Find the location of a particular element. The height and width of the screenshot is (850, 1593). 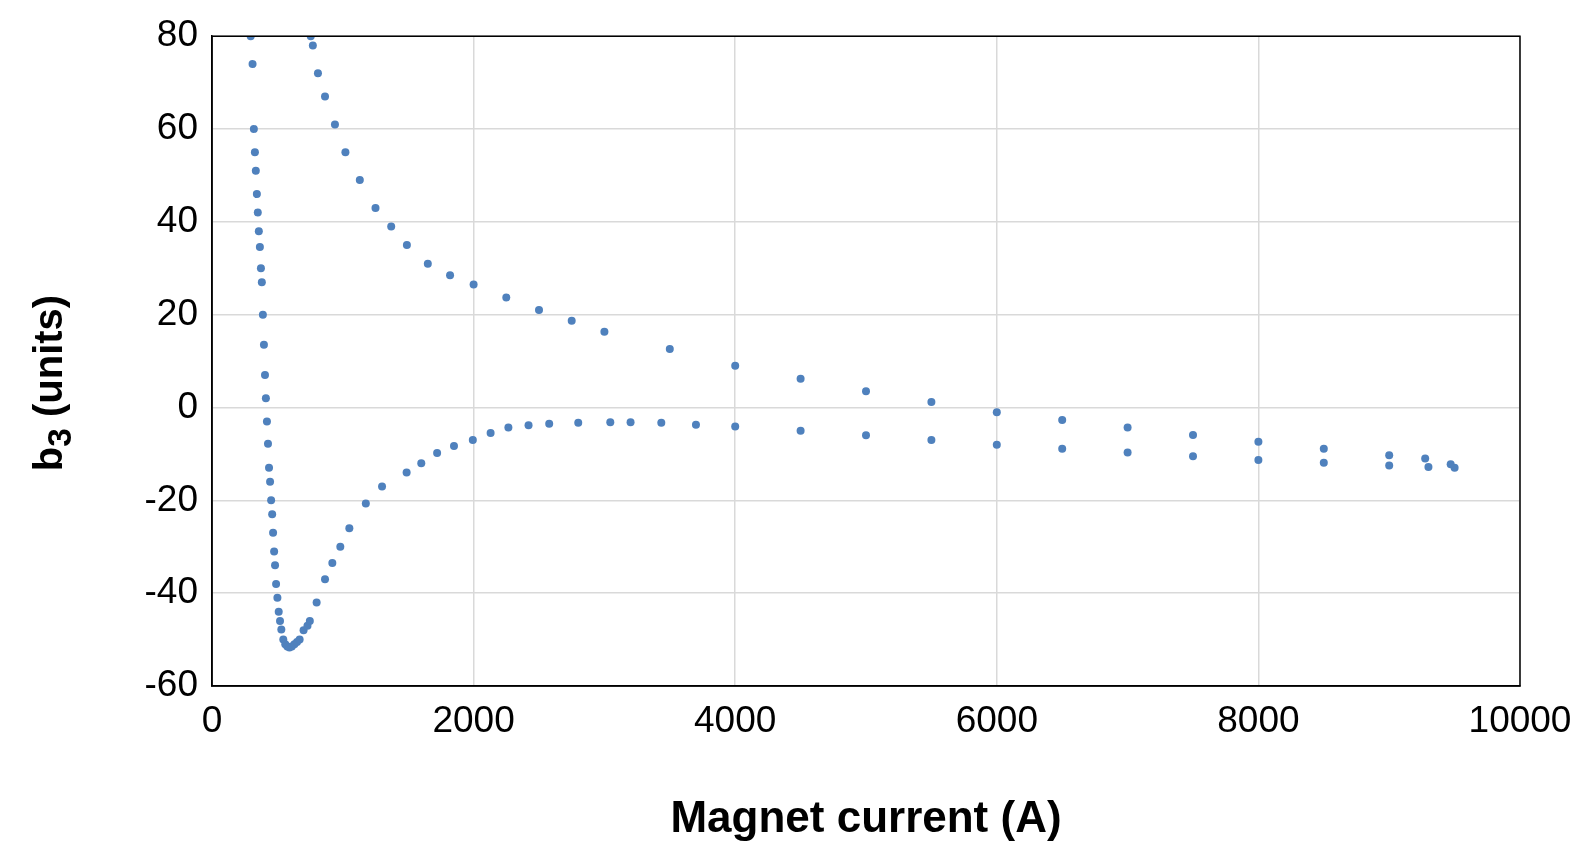

y-tick-label: 0 is located at coordinates (187, 405).